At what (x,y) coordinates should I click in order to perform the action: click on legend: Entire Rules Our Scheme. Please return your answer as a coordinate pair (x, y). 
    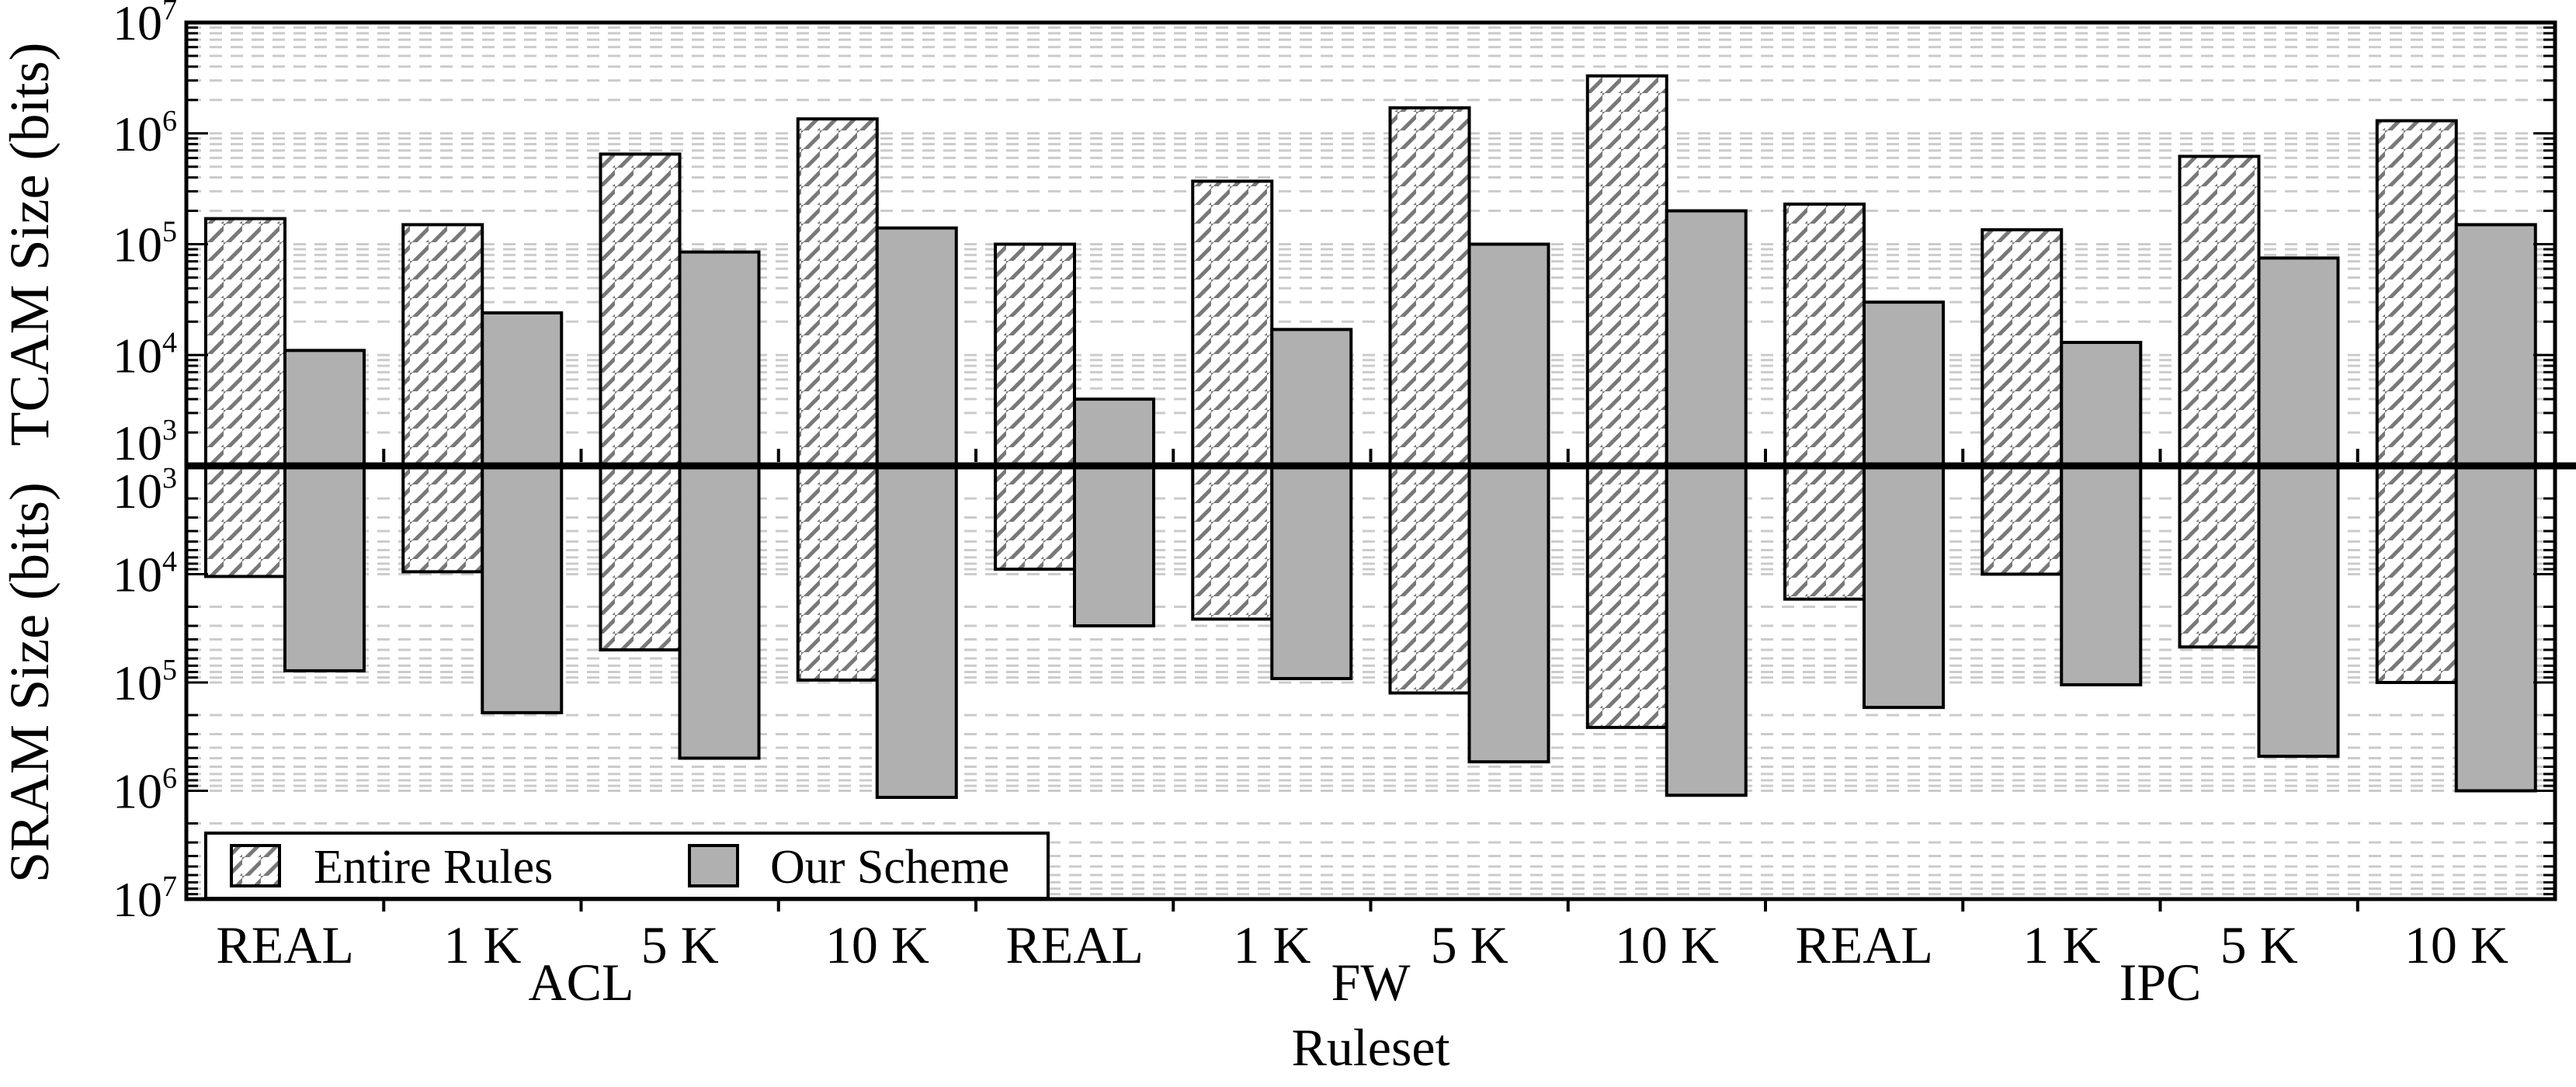
    Looking at the image, I should click on (627, 866).